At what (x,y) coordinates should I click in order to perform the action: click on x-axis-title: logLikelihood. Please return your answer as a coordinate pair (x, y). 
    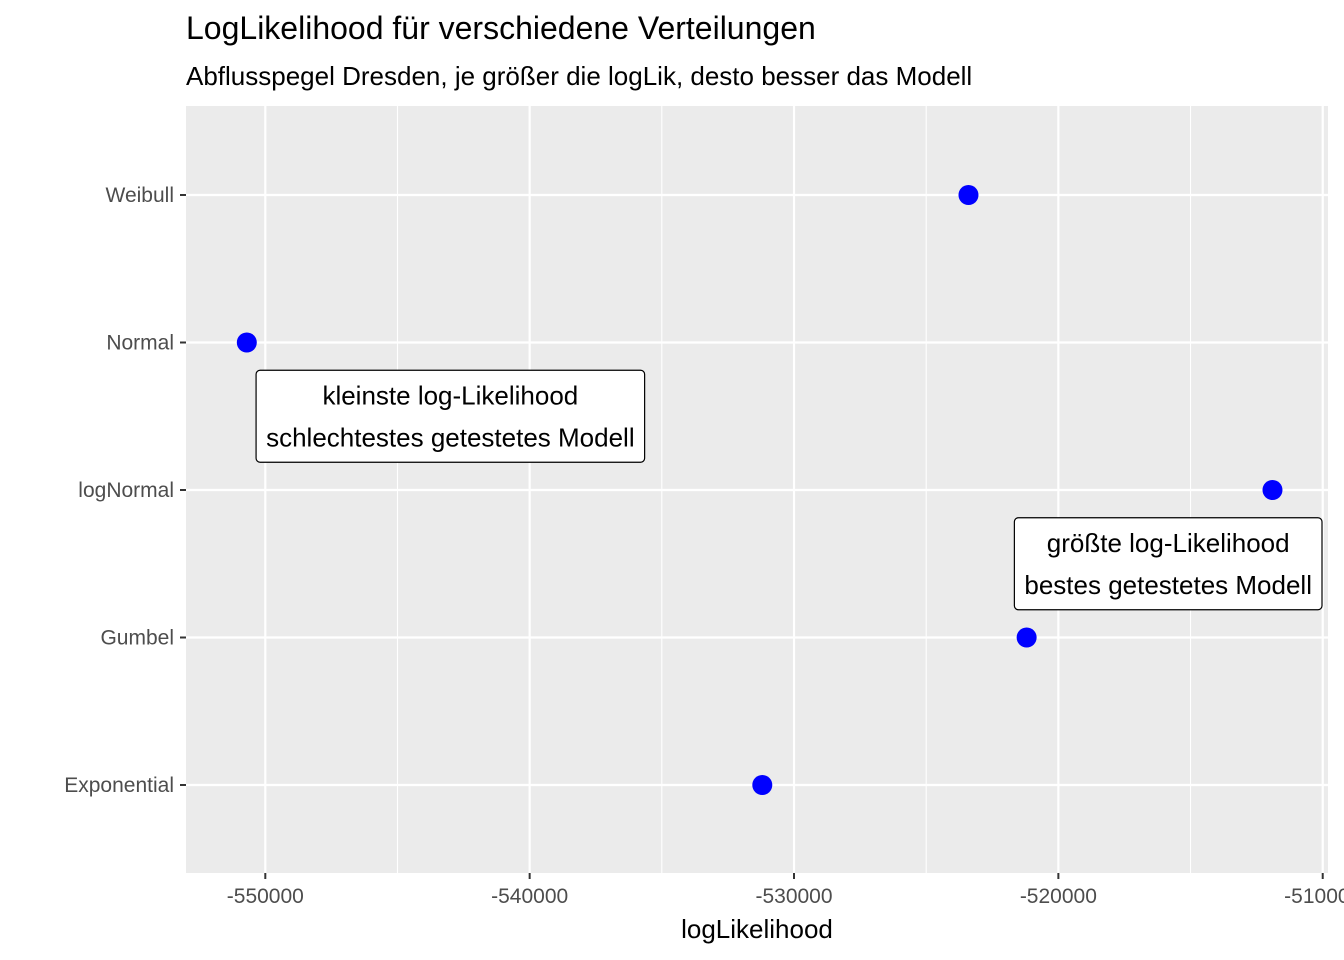
    Looking at the image, I should click on (757, 929).